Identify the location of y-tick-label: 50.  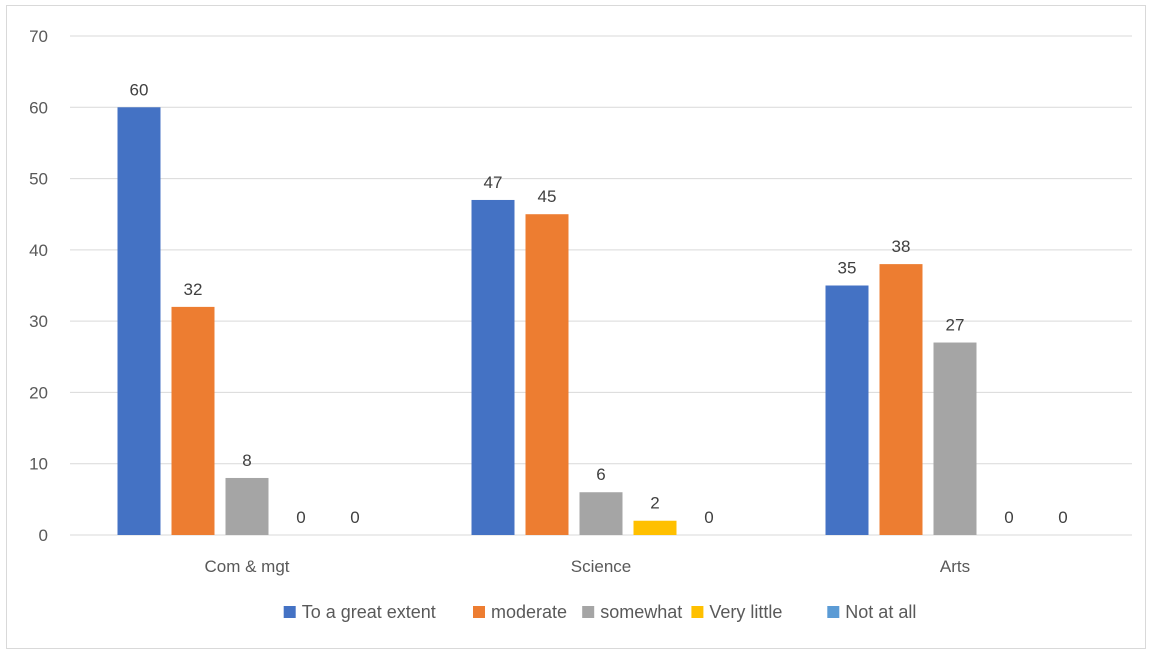
(38, 179).